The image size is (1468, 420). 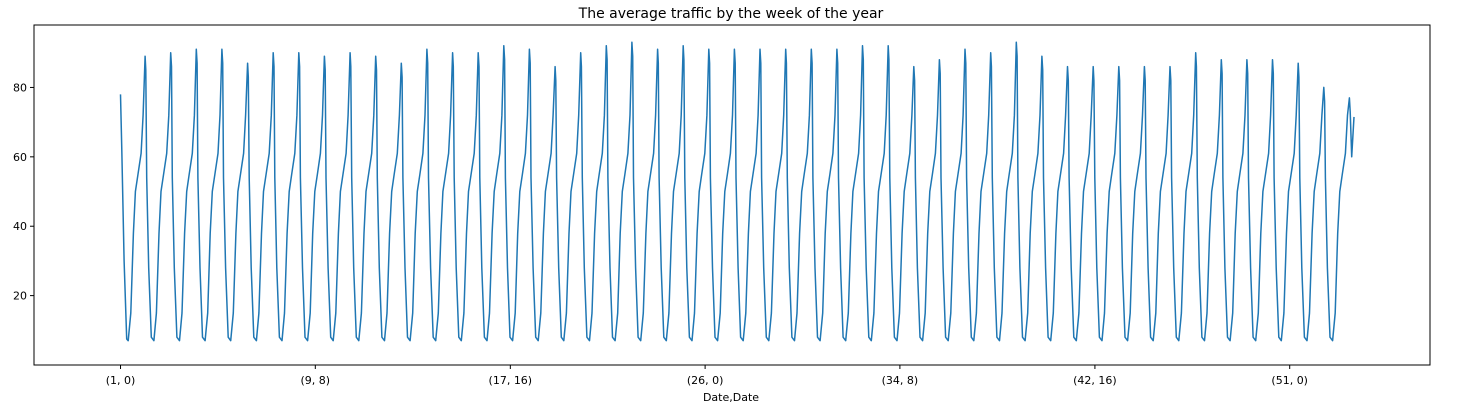 What do you see at coordinates (20, 157) in the screenshot?
I see `y-tick-label: 60` at bounding box center [20, 157].